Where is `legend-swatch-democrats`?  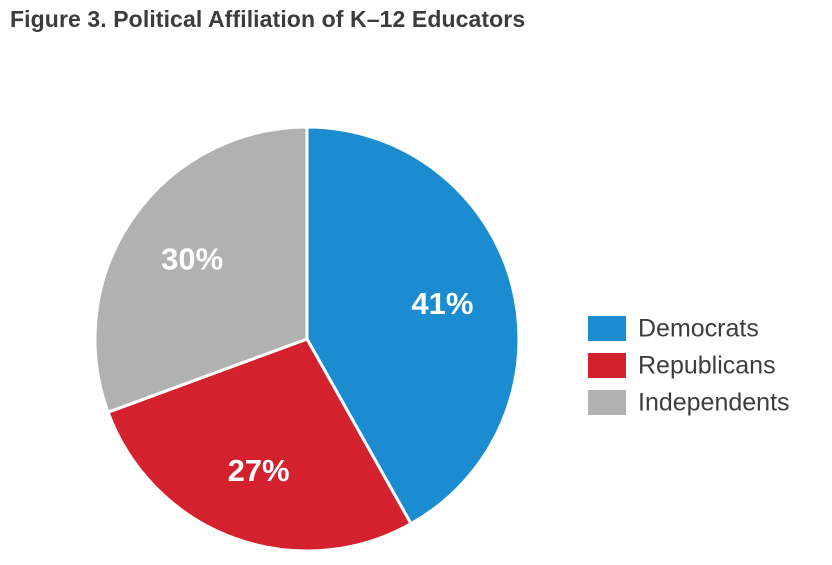
legend-swatch-democrats is located at coordinates (607, 328).